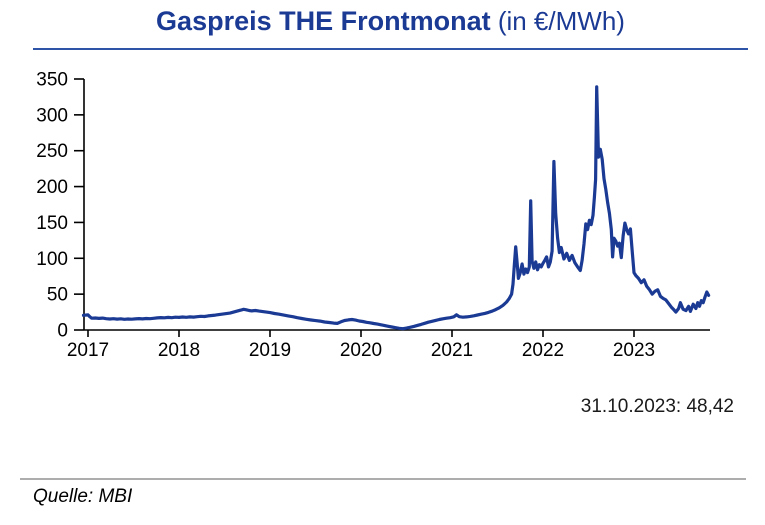 Image resolution: width=765 pixels, height=525 pixels. Describe the element at coordinates (52, 151) in the screenshot. I see `y-tick-label: 250` at that location.